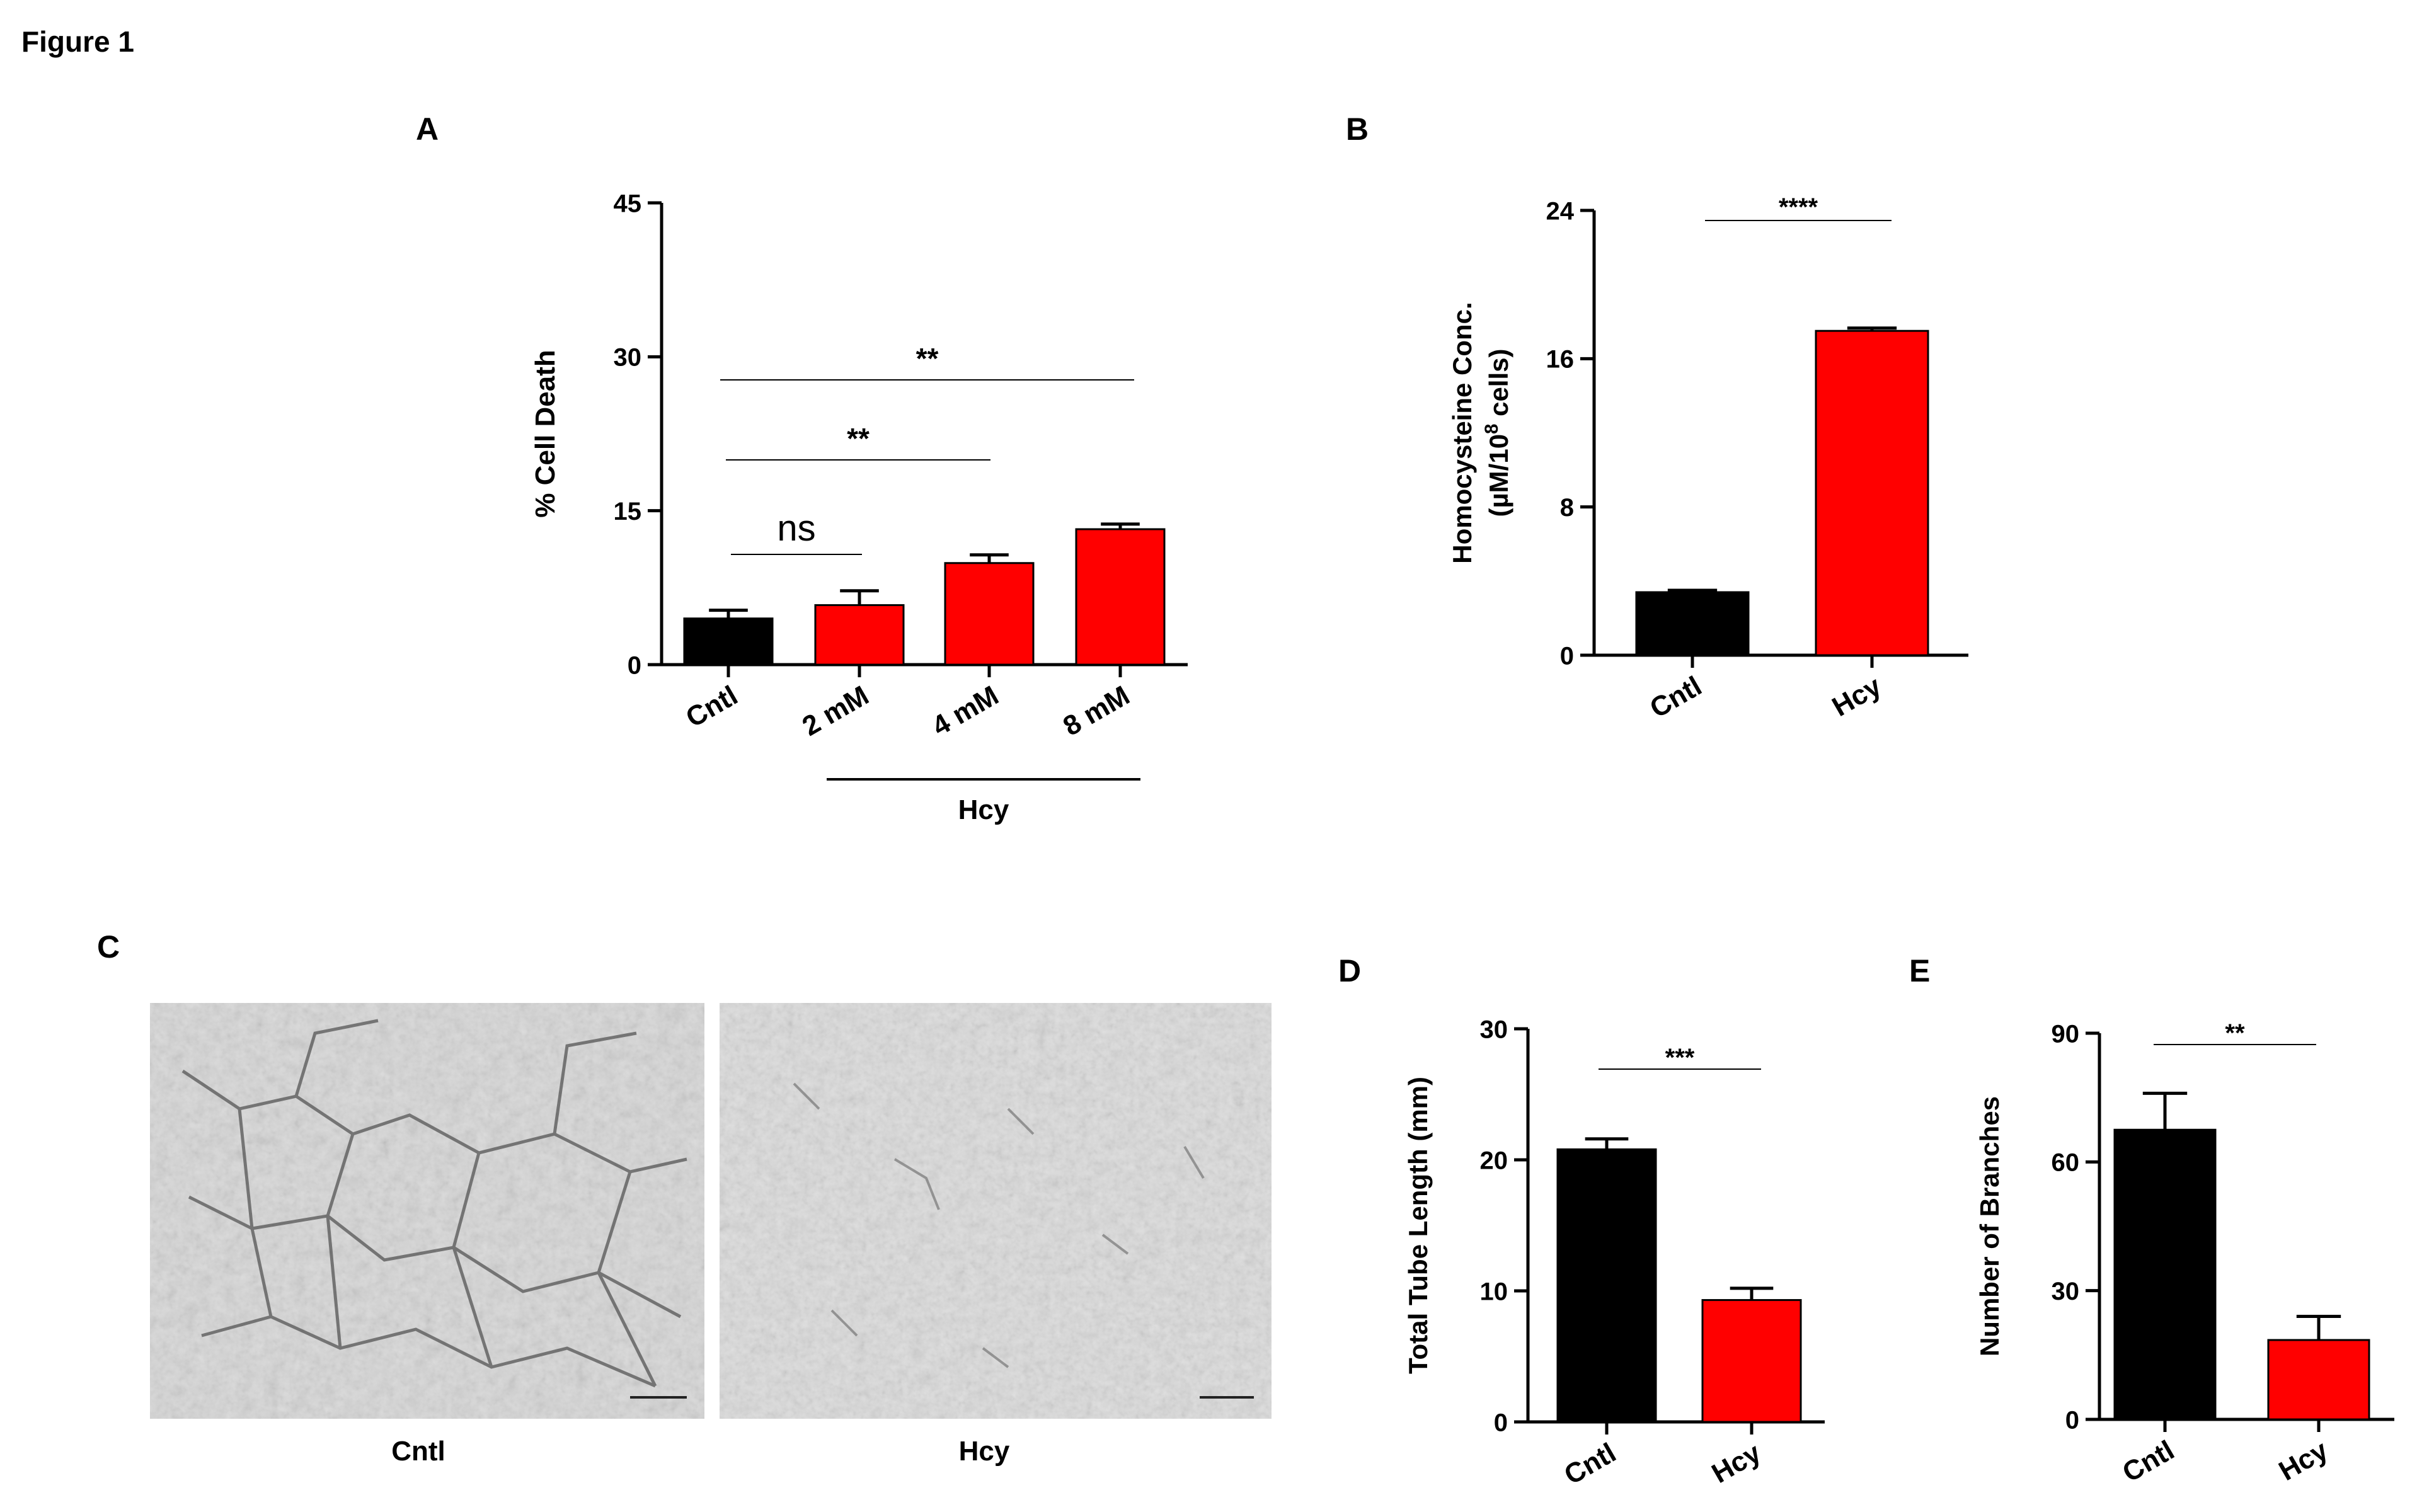  I want to click on micrograph-cntl, so click(427, 1211).